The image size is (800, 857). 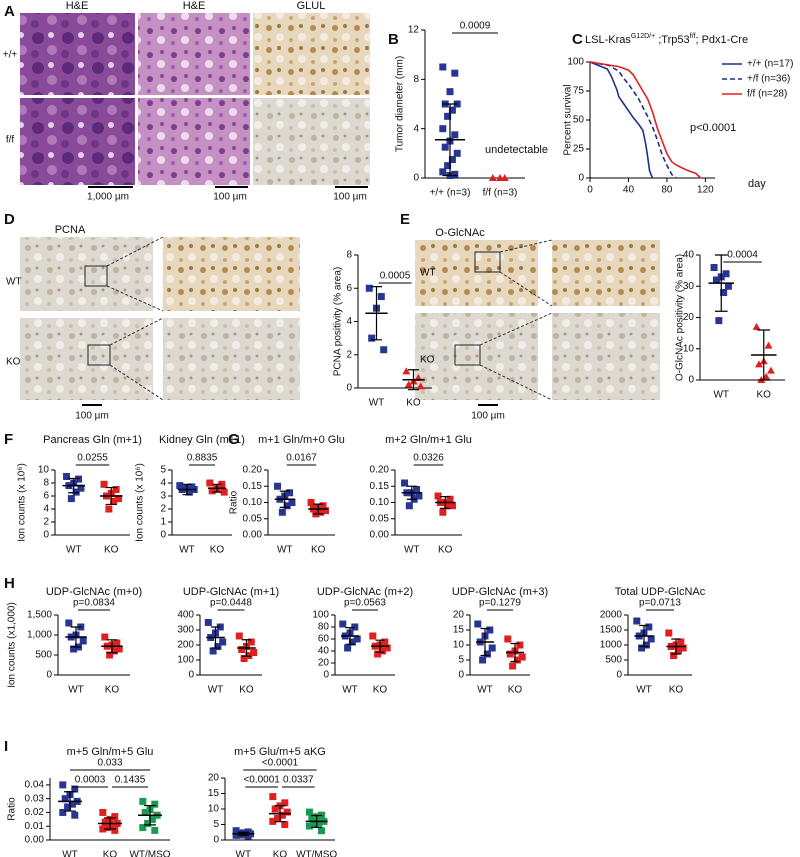 I want to click on comparison-label: 0.0009, so click(x=475, y=26).